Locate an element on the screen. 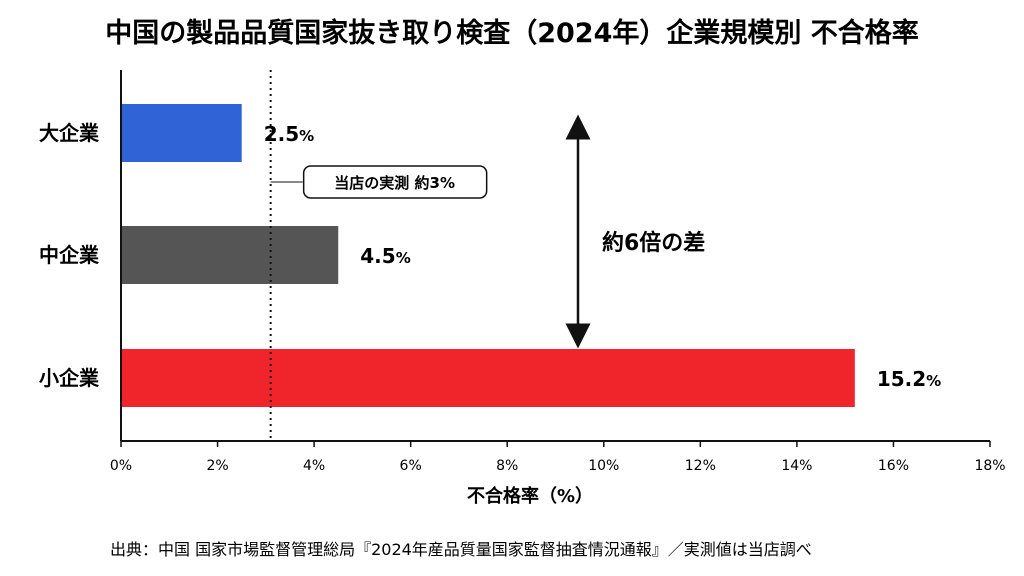  value-label: 4.5% is located at coordinates (385, 256).